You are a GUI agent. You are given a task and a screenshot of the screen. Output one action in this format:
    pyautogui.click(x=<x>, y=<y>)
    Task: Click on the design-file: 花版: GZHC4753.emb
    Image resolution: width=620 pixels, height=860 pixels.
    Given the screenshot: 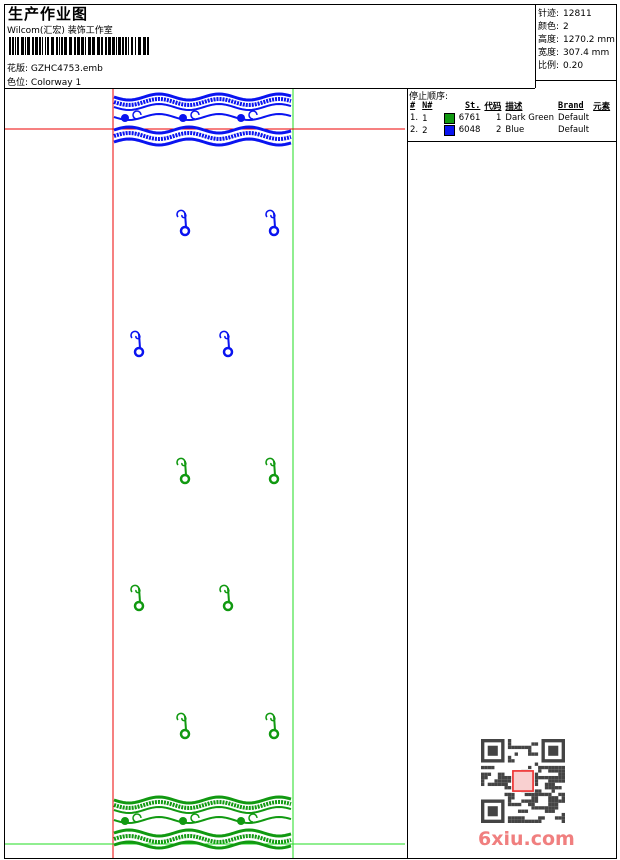 What is the action you would take?
    pyautogui.click(x=55, y=67)
    